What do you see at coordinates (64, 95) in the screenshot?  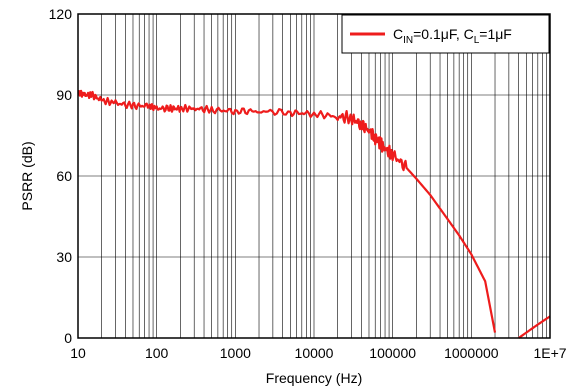 I see `y-tick-label: 90` at bounding box center [64, 95].